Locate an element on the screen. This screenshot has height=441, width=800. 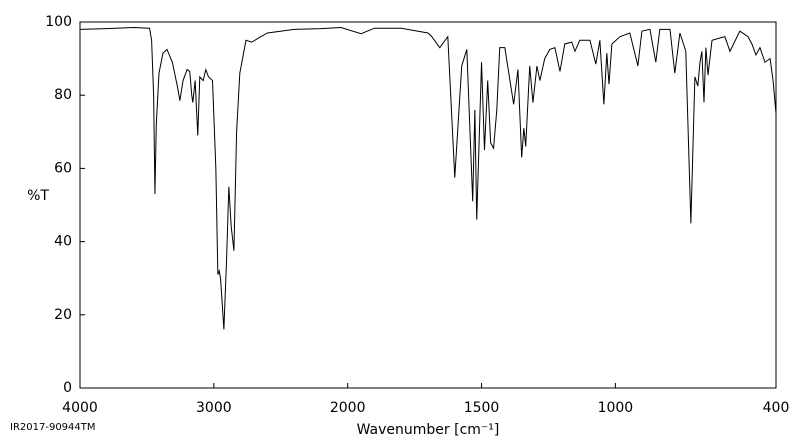
x-tick-label: 1000 is located at coordinates (616, 408).